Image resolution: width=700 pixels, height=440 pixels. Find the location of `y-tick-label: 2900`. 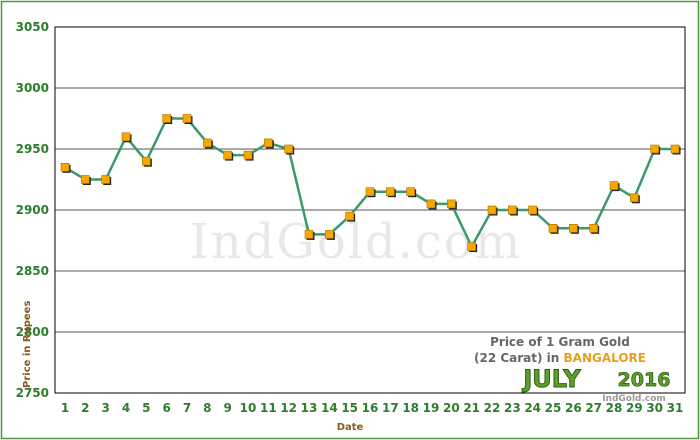

y-tick-label: 2900 is located at coordinates (32, 210).